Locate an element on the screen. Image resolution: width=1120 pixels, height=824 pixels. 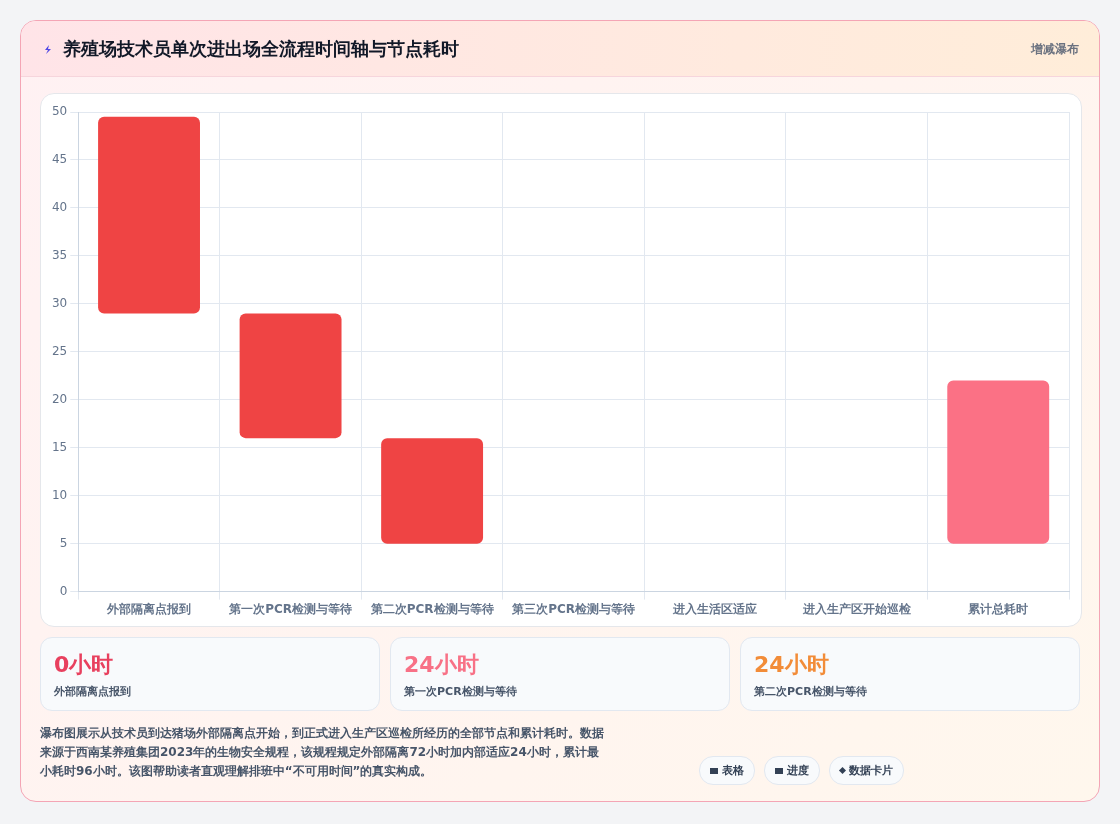
text: 第二次PCR检测与等待 is located at coordinates (810, 691).